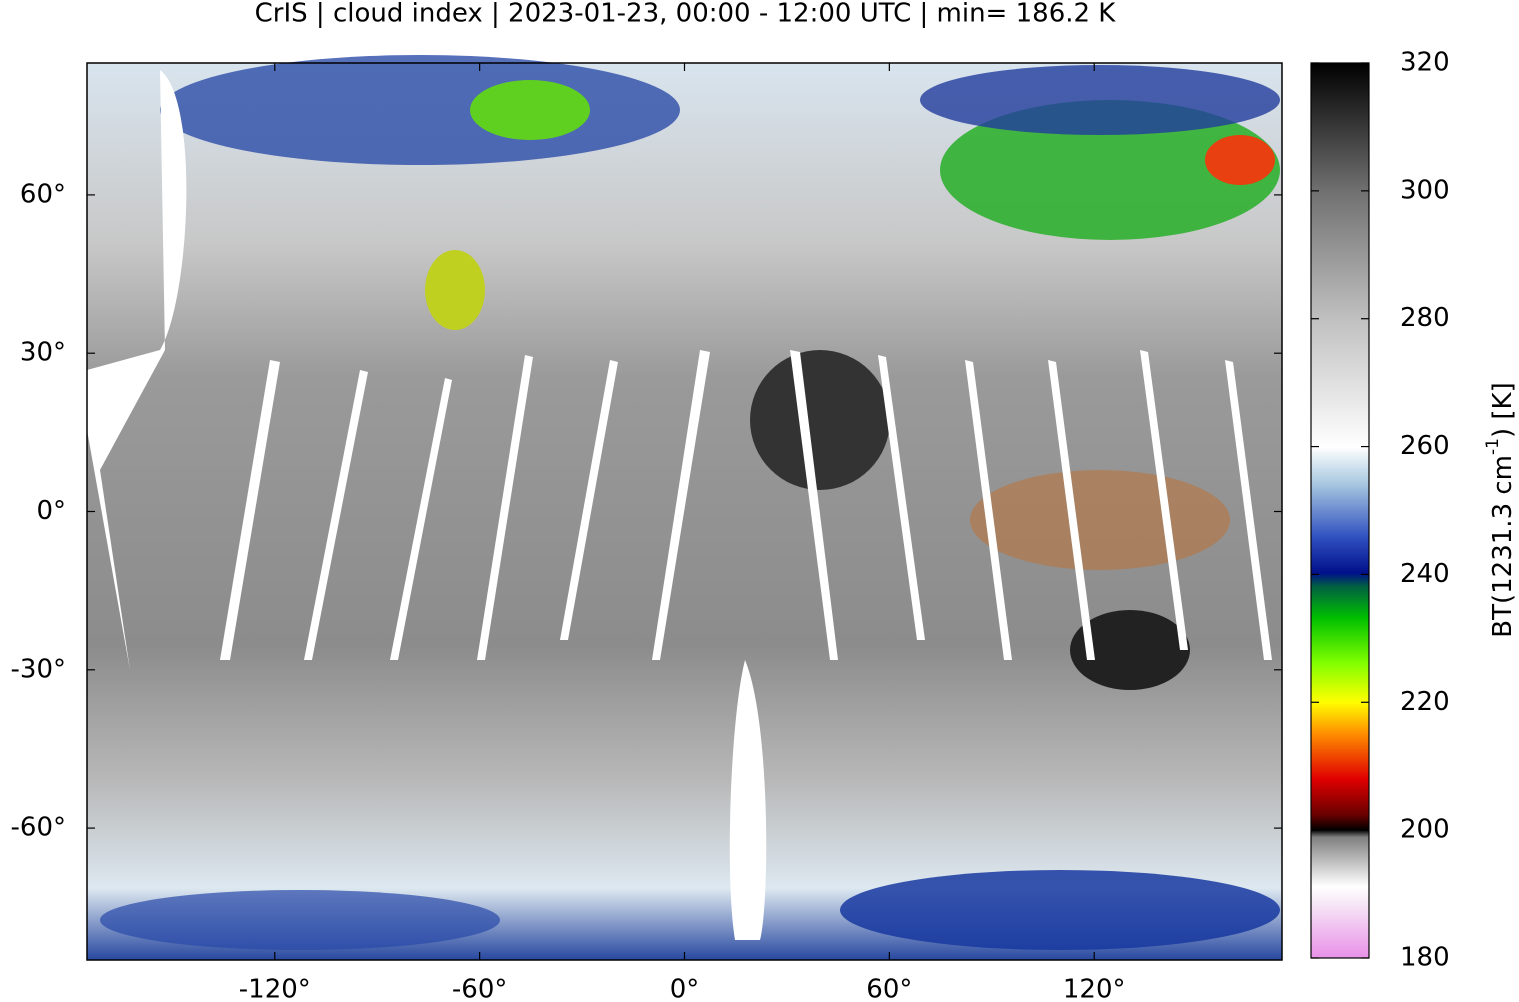  I want to click on x-tick-label: -120°, so click(275, 988).